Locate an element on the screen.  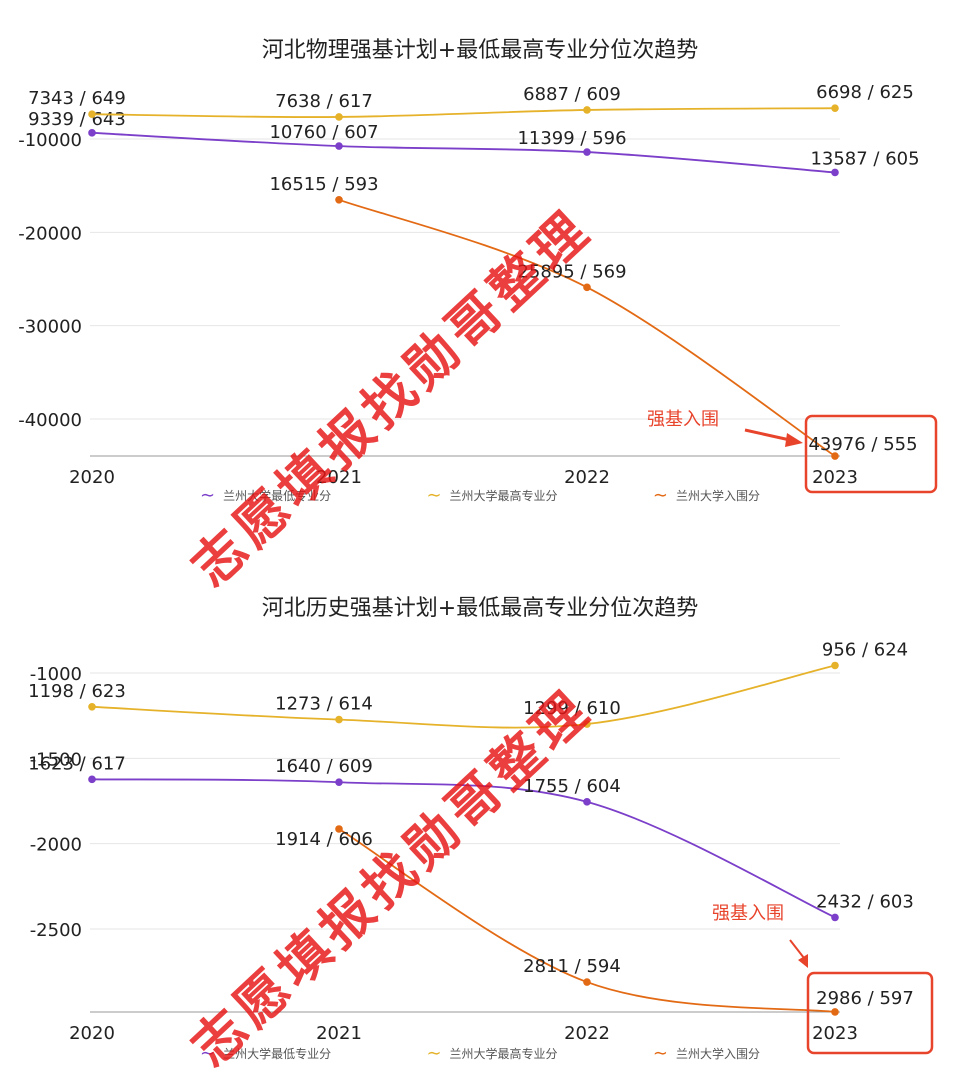
data-label: 6698 / 625 is located at coordinates (865, 92).